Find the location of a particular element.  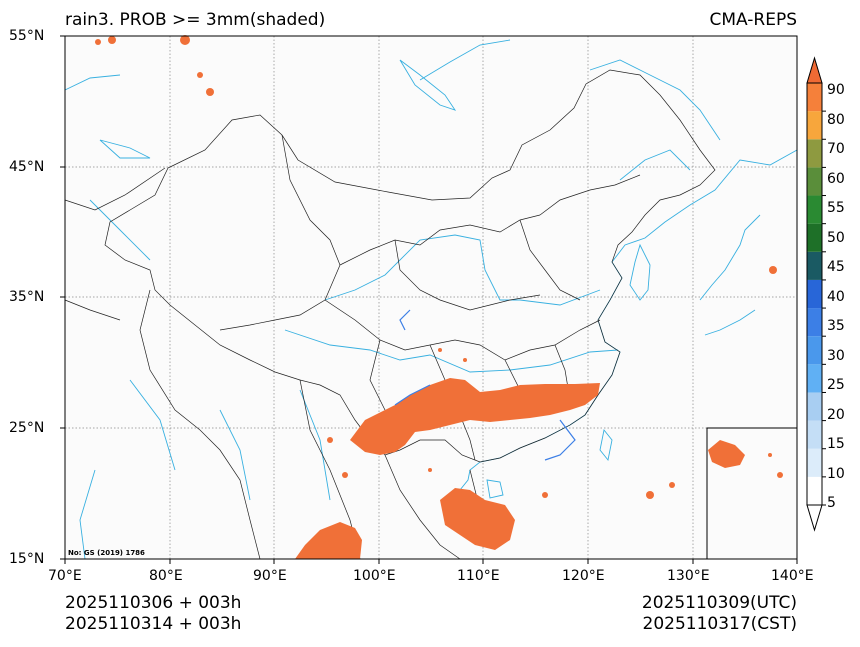

lat-label: 35°N is located at coordinates (27, 297).